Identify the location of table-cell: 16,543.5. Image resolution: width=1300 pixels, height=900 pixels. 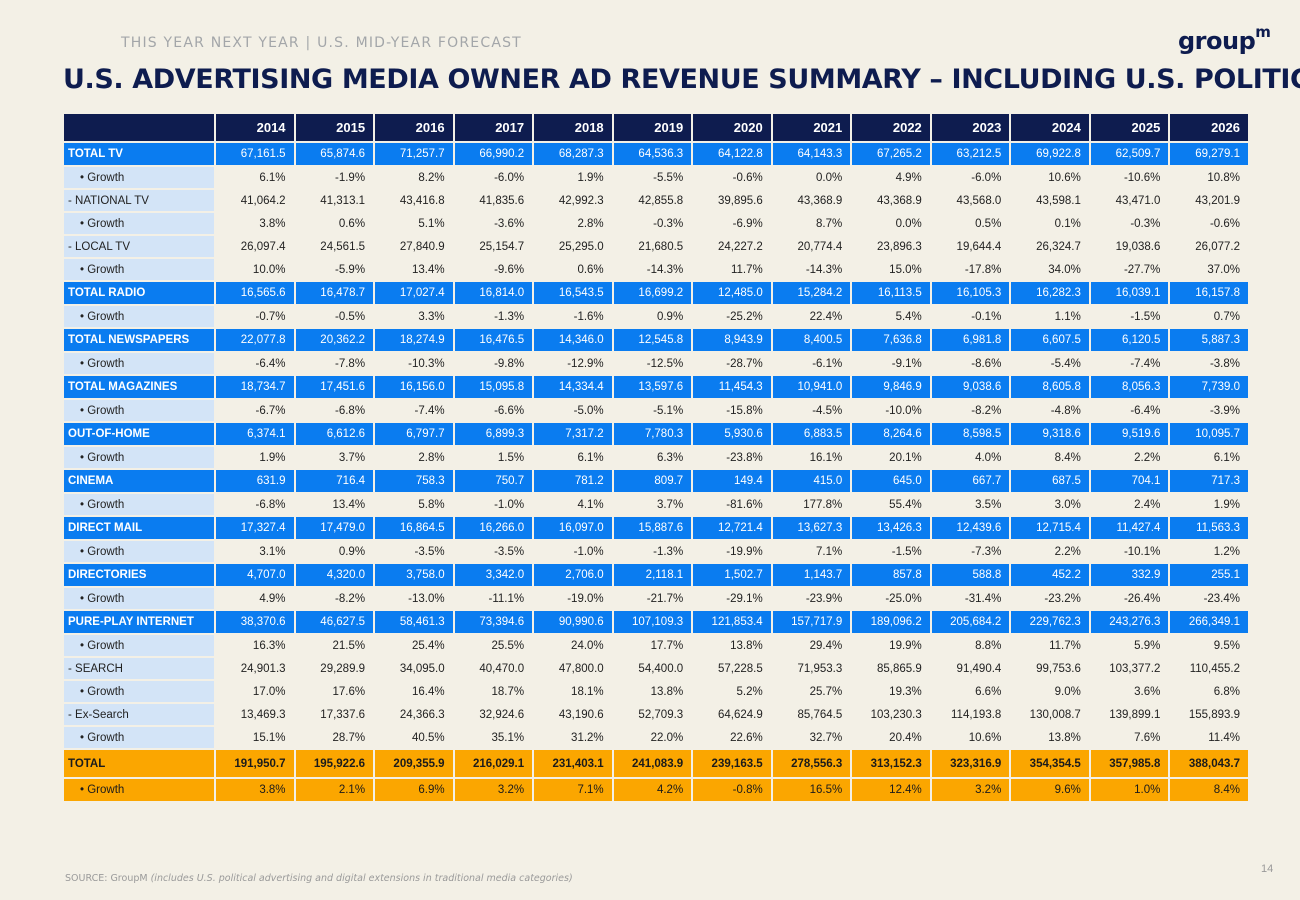
(573, 293).